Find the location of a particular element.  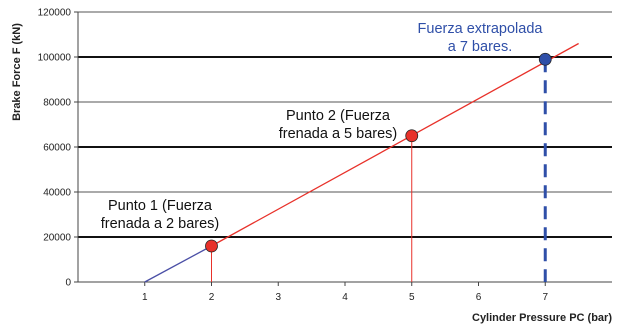

annotation-text: Punto 2 (Fuerza is located at coordinates (338, 116).